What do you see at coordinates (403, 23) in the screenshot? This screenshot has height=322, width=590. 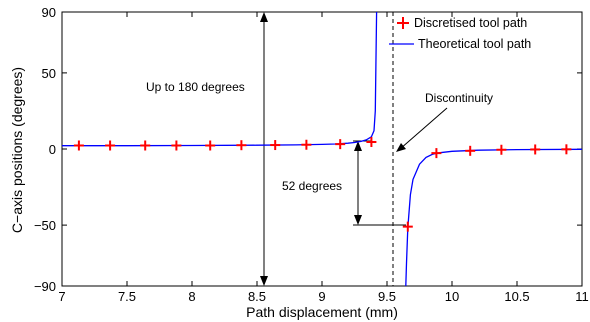 I see `legend-marker-discretised` at bounding box center [403, 23].